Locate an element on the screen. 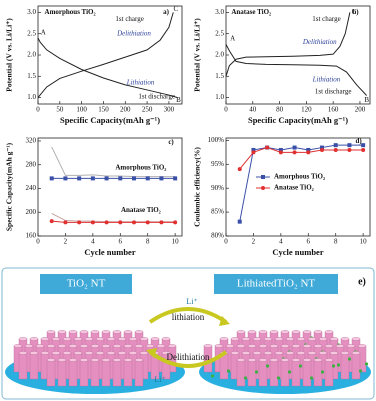 The image size is (376, 401). y-axis-label: Specific Capacity(mAh g⁻¹) is located at coordinates (9, 186).